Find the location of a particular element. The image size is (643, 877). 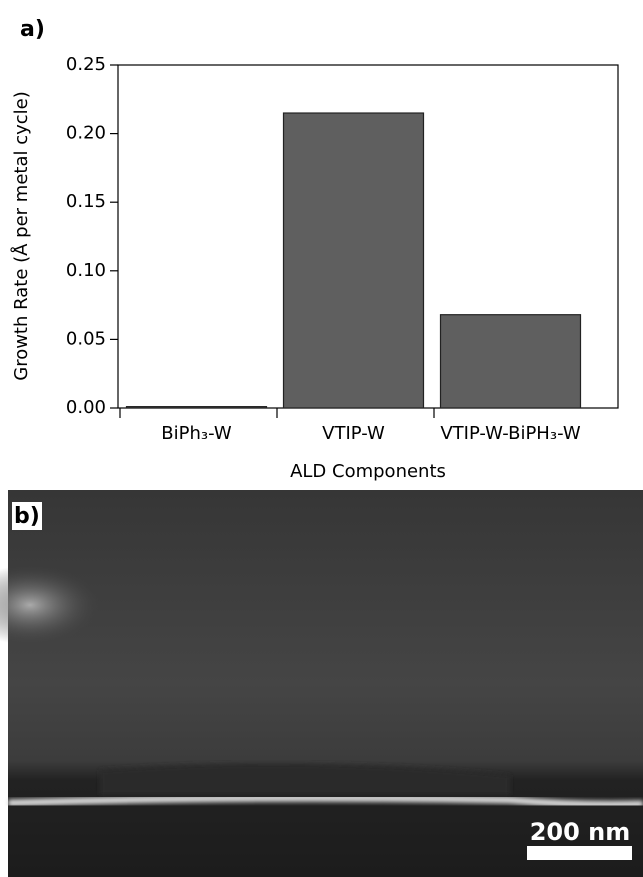

x-axis-label: ALD Components is located at coordinates (368, 471).